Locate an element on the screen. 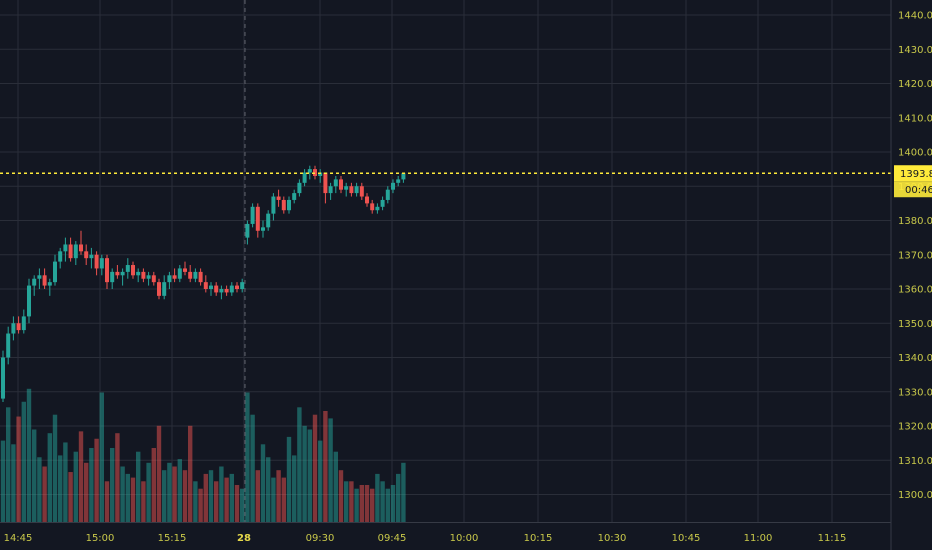  countdown-tag is located at coordinates (913, 189).